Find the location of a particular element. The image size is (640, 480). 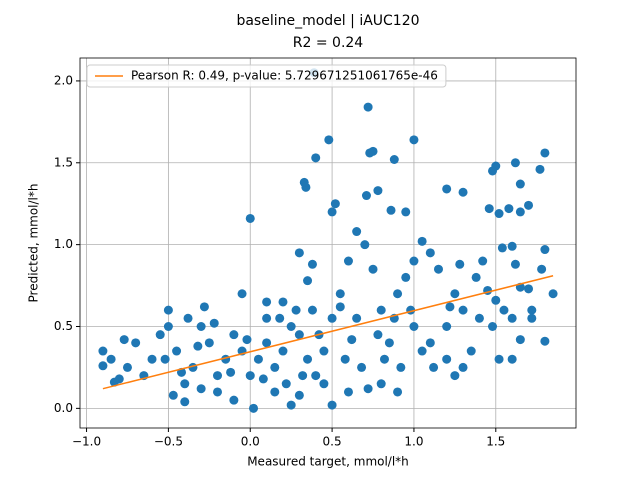

y-tick-label: 1.0 is located at coordinates (63, 244).